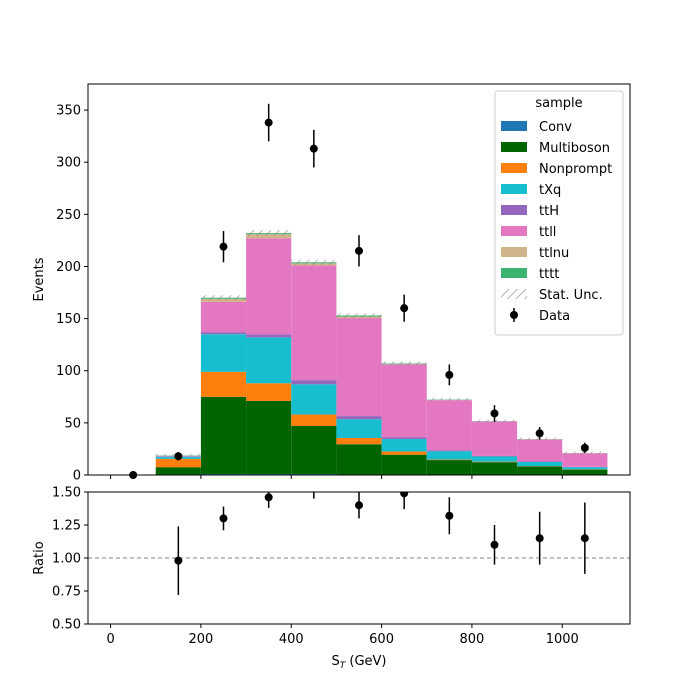  I want to click on main-y-ticks: 0 50 100 150 200 250 300 350, so click(72, 294).